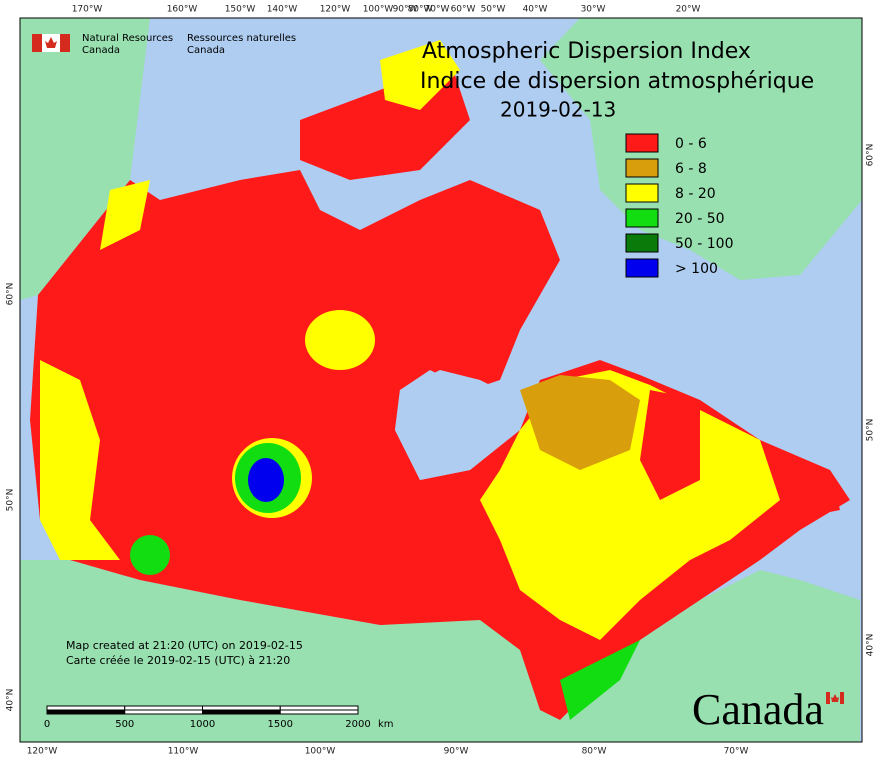 Image resolution: width=880 pixels, height=760 pixels. I want to click on quebec-orange, so click(580, 422).